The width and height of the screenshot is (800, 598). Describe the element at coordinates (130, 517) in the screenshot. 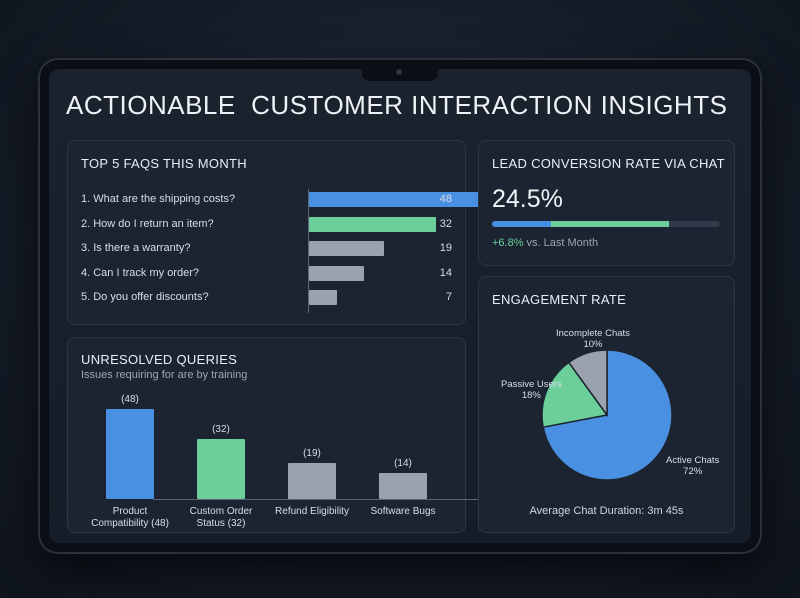

I see `unresolved-category-label: Product Compatibility (48)` at that location.